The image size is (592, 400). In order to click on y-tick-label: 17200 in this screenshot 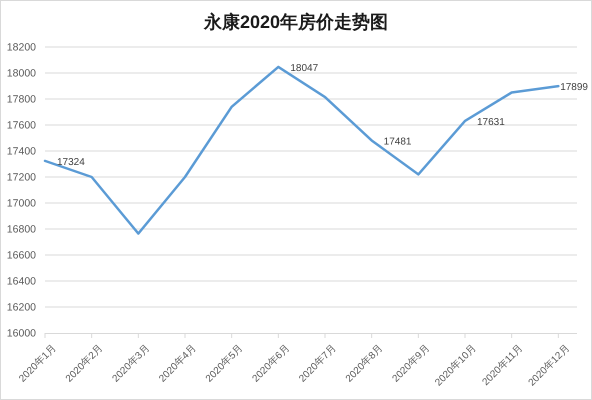, I will do `click(21, 177)`.